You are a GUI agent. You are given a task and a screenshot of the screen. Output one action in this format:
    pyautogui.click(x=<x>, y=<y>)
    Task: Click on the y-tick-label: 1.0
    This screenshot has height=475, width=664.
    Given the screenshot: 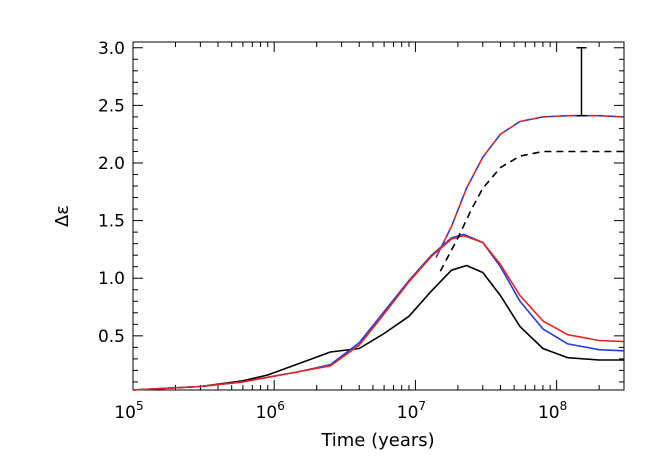 What is the action you would take?
    pyautogui.click(x=111, y=279)
    